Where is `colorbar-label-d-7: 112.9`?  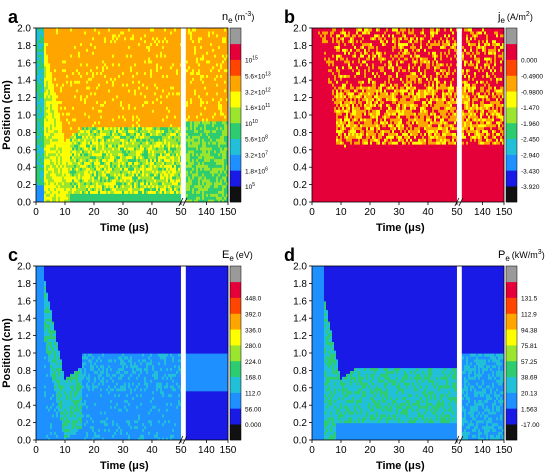
colorbar-label-d-7: 112.9 is located at coordinates (529, 314).